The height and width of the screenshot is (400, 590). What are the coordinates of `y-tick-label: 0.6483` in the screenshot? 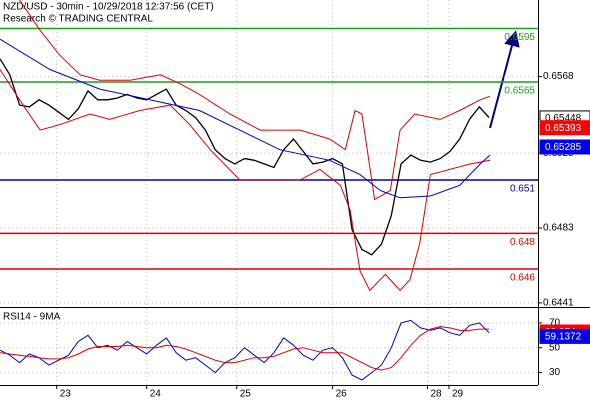 It's located at (558, 228).